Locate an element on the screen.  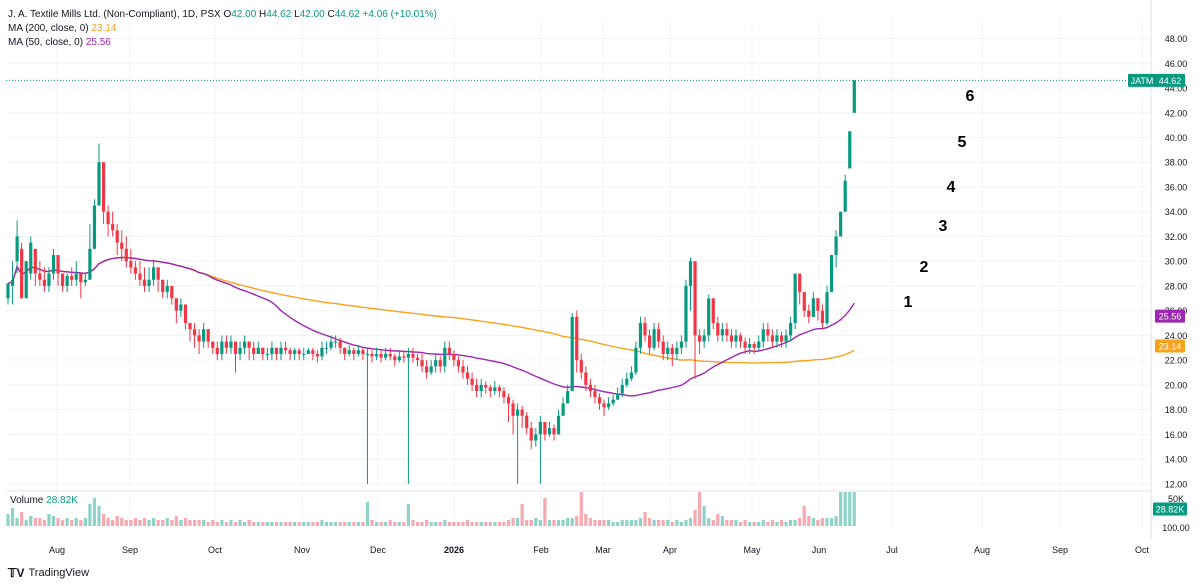
y-tick-label: 14.00 is located at coordinates (1176, 460).